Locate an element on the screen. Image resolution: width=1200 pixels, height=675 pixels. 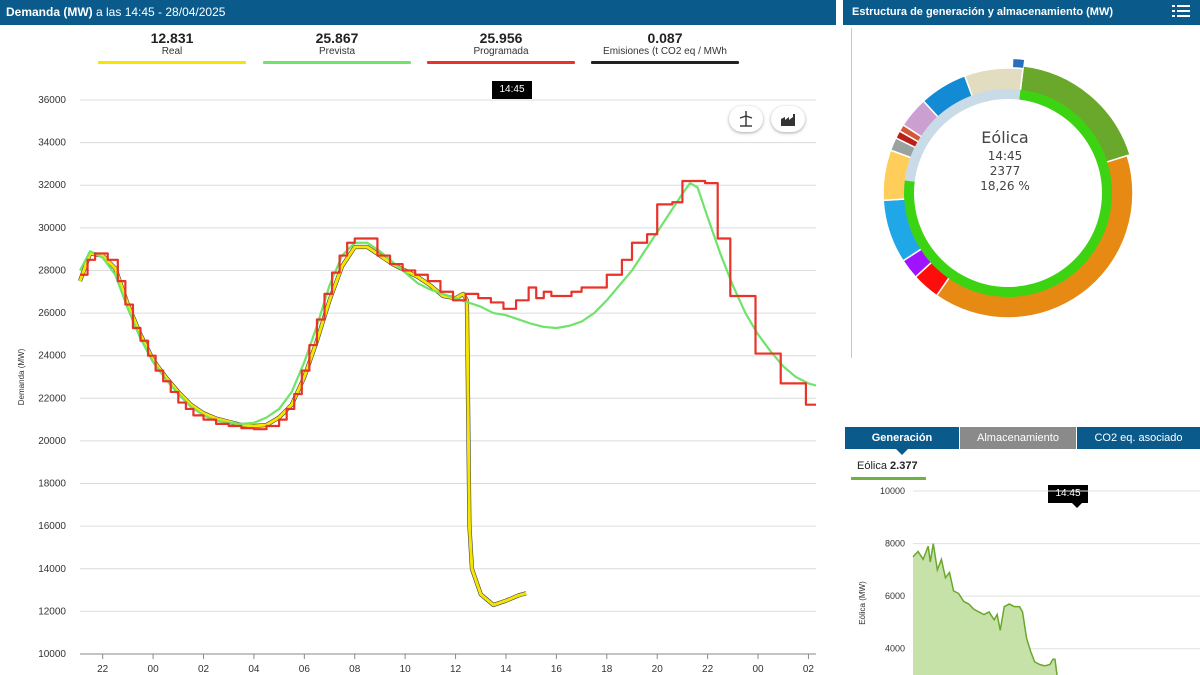
donut-time: 14:45 is located at coordinates (1005, 156).